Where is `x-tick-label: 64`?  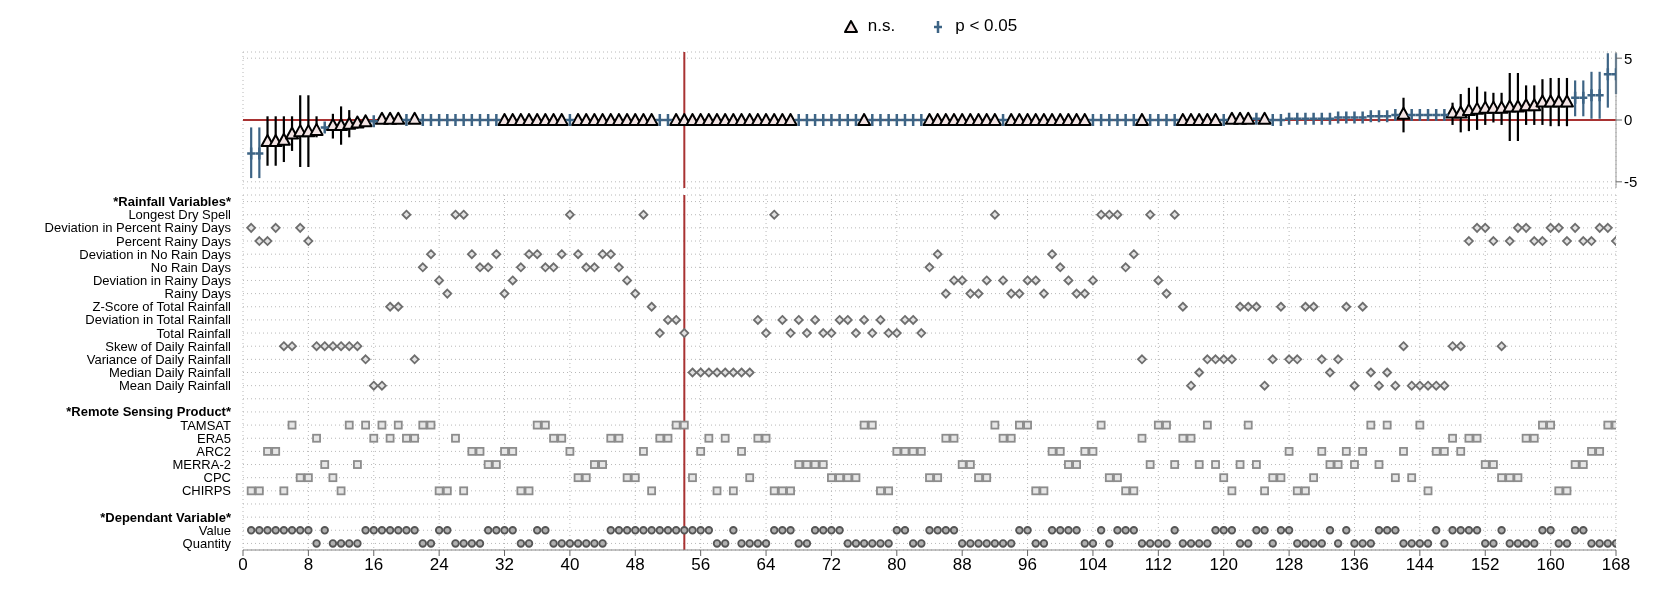 x-tick-label: 64 is located at coordinates (766, 565).